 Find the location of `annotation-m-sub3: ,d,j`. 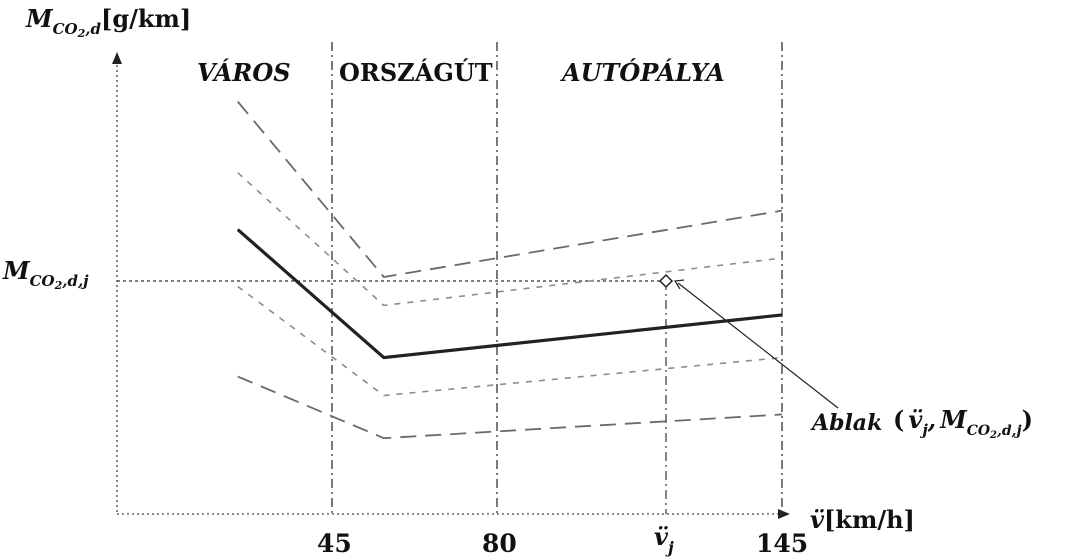

annotation-m-sub3: ,d,j is located at coordinates (1009, 431).